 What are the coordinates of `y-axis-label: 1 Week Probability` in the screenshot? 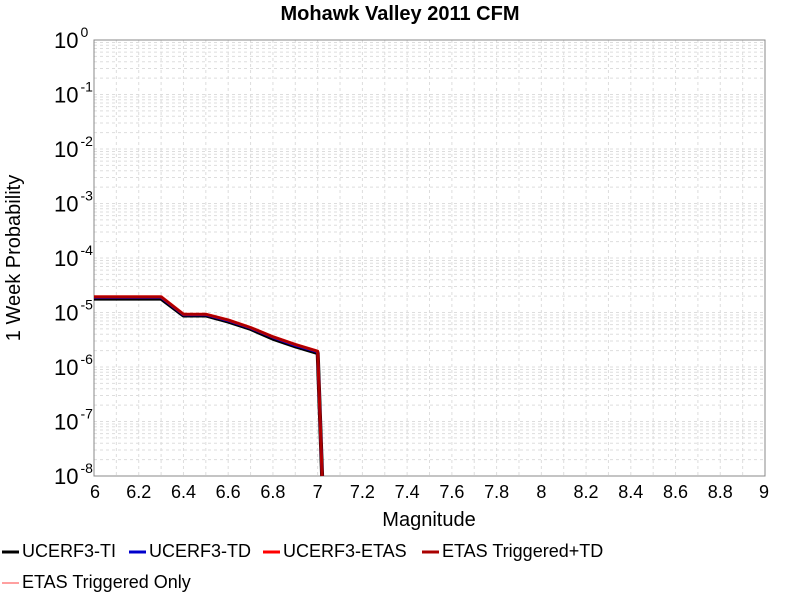 It's located at (14, 258).